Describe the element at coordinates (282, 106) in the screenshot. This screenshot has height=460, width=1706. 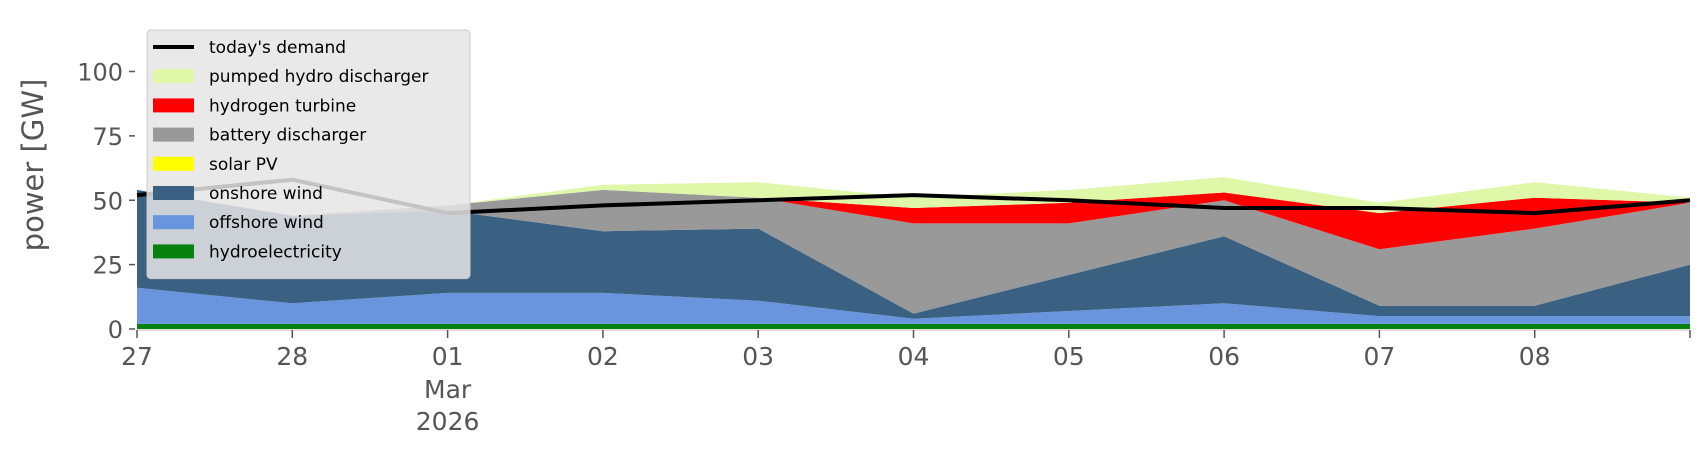
I see `legend-label: hydrogen turbine` at that location.